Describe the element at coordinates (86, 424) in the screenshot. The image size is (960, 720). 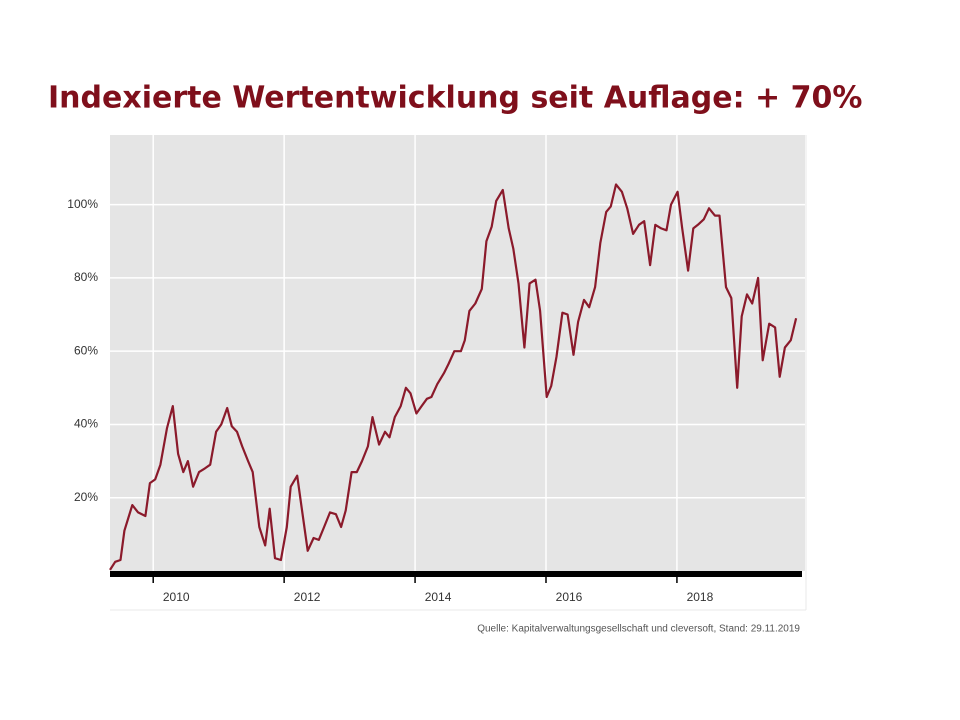
I see `y-tick-label: 40%` at that location.